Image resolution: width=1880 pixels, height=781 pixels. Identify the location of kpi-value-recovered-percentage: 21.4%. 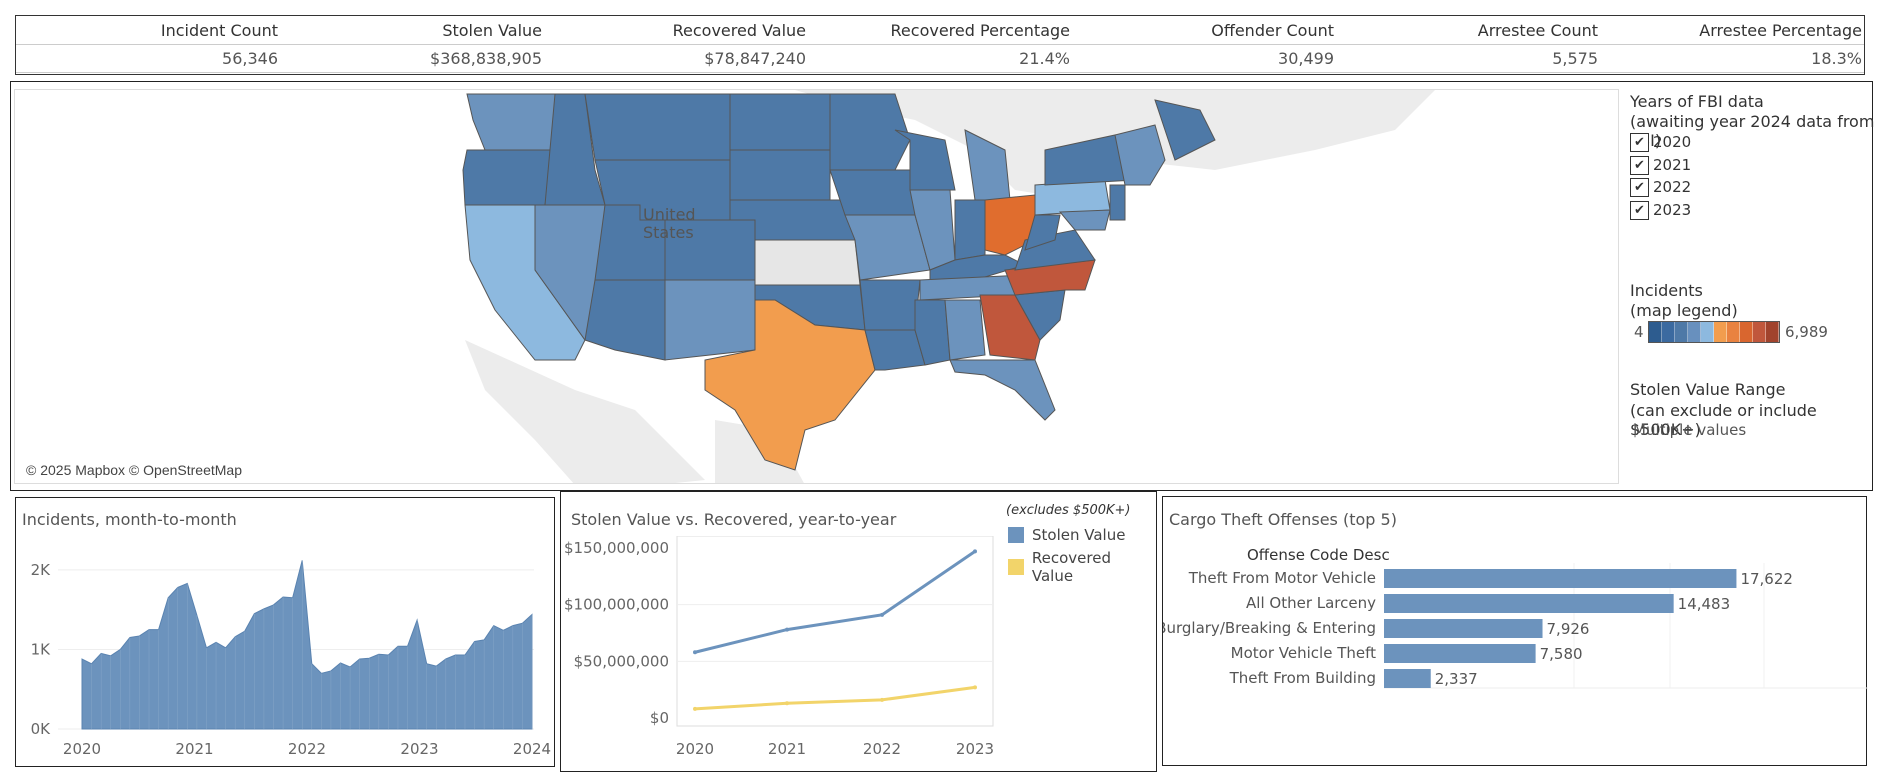
(1044, 58).